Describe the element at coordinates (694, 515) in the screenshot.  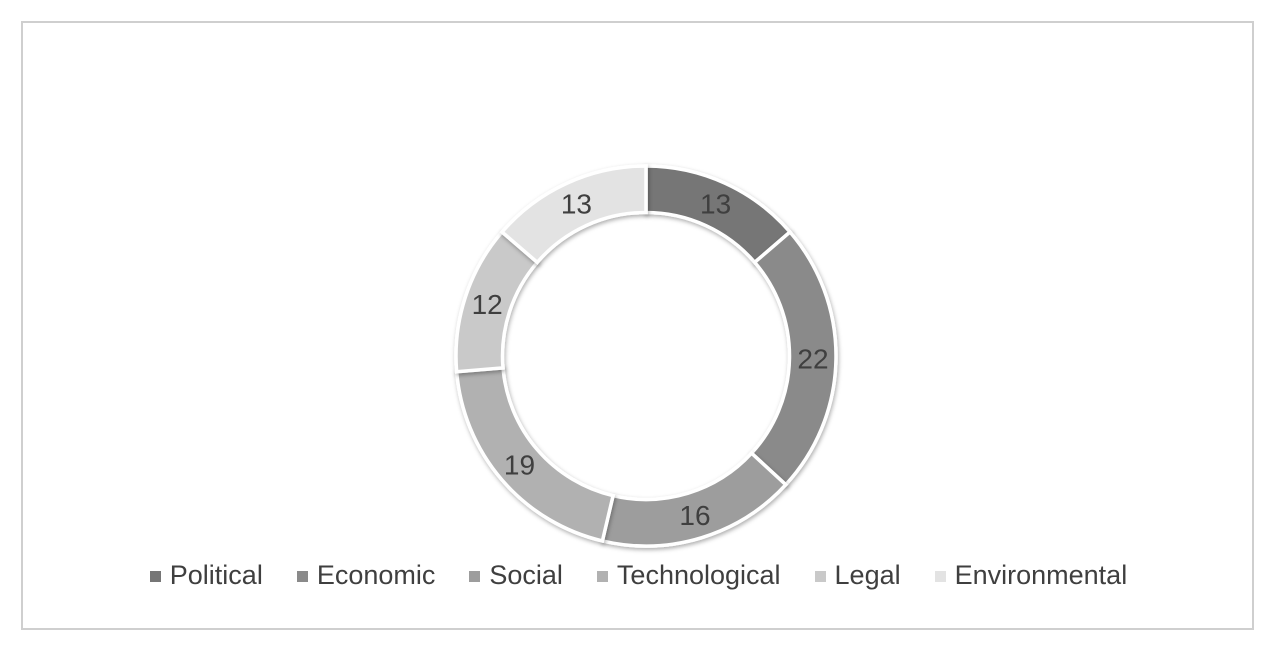
I see `data-label-social: 16` at that location.